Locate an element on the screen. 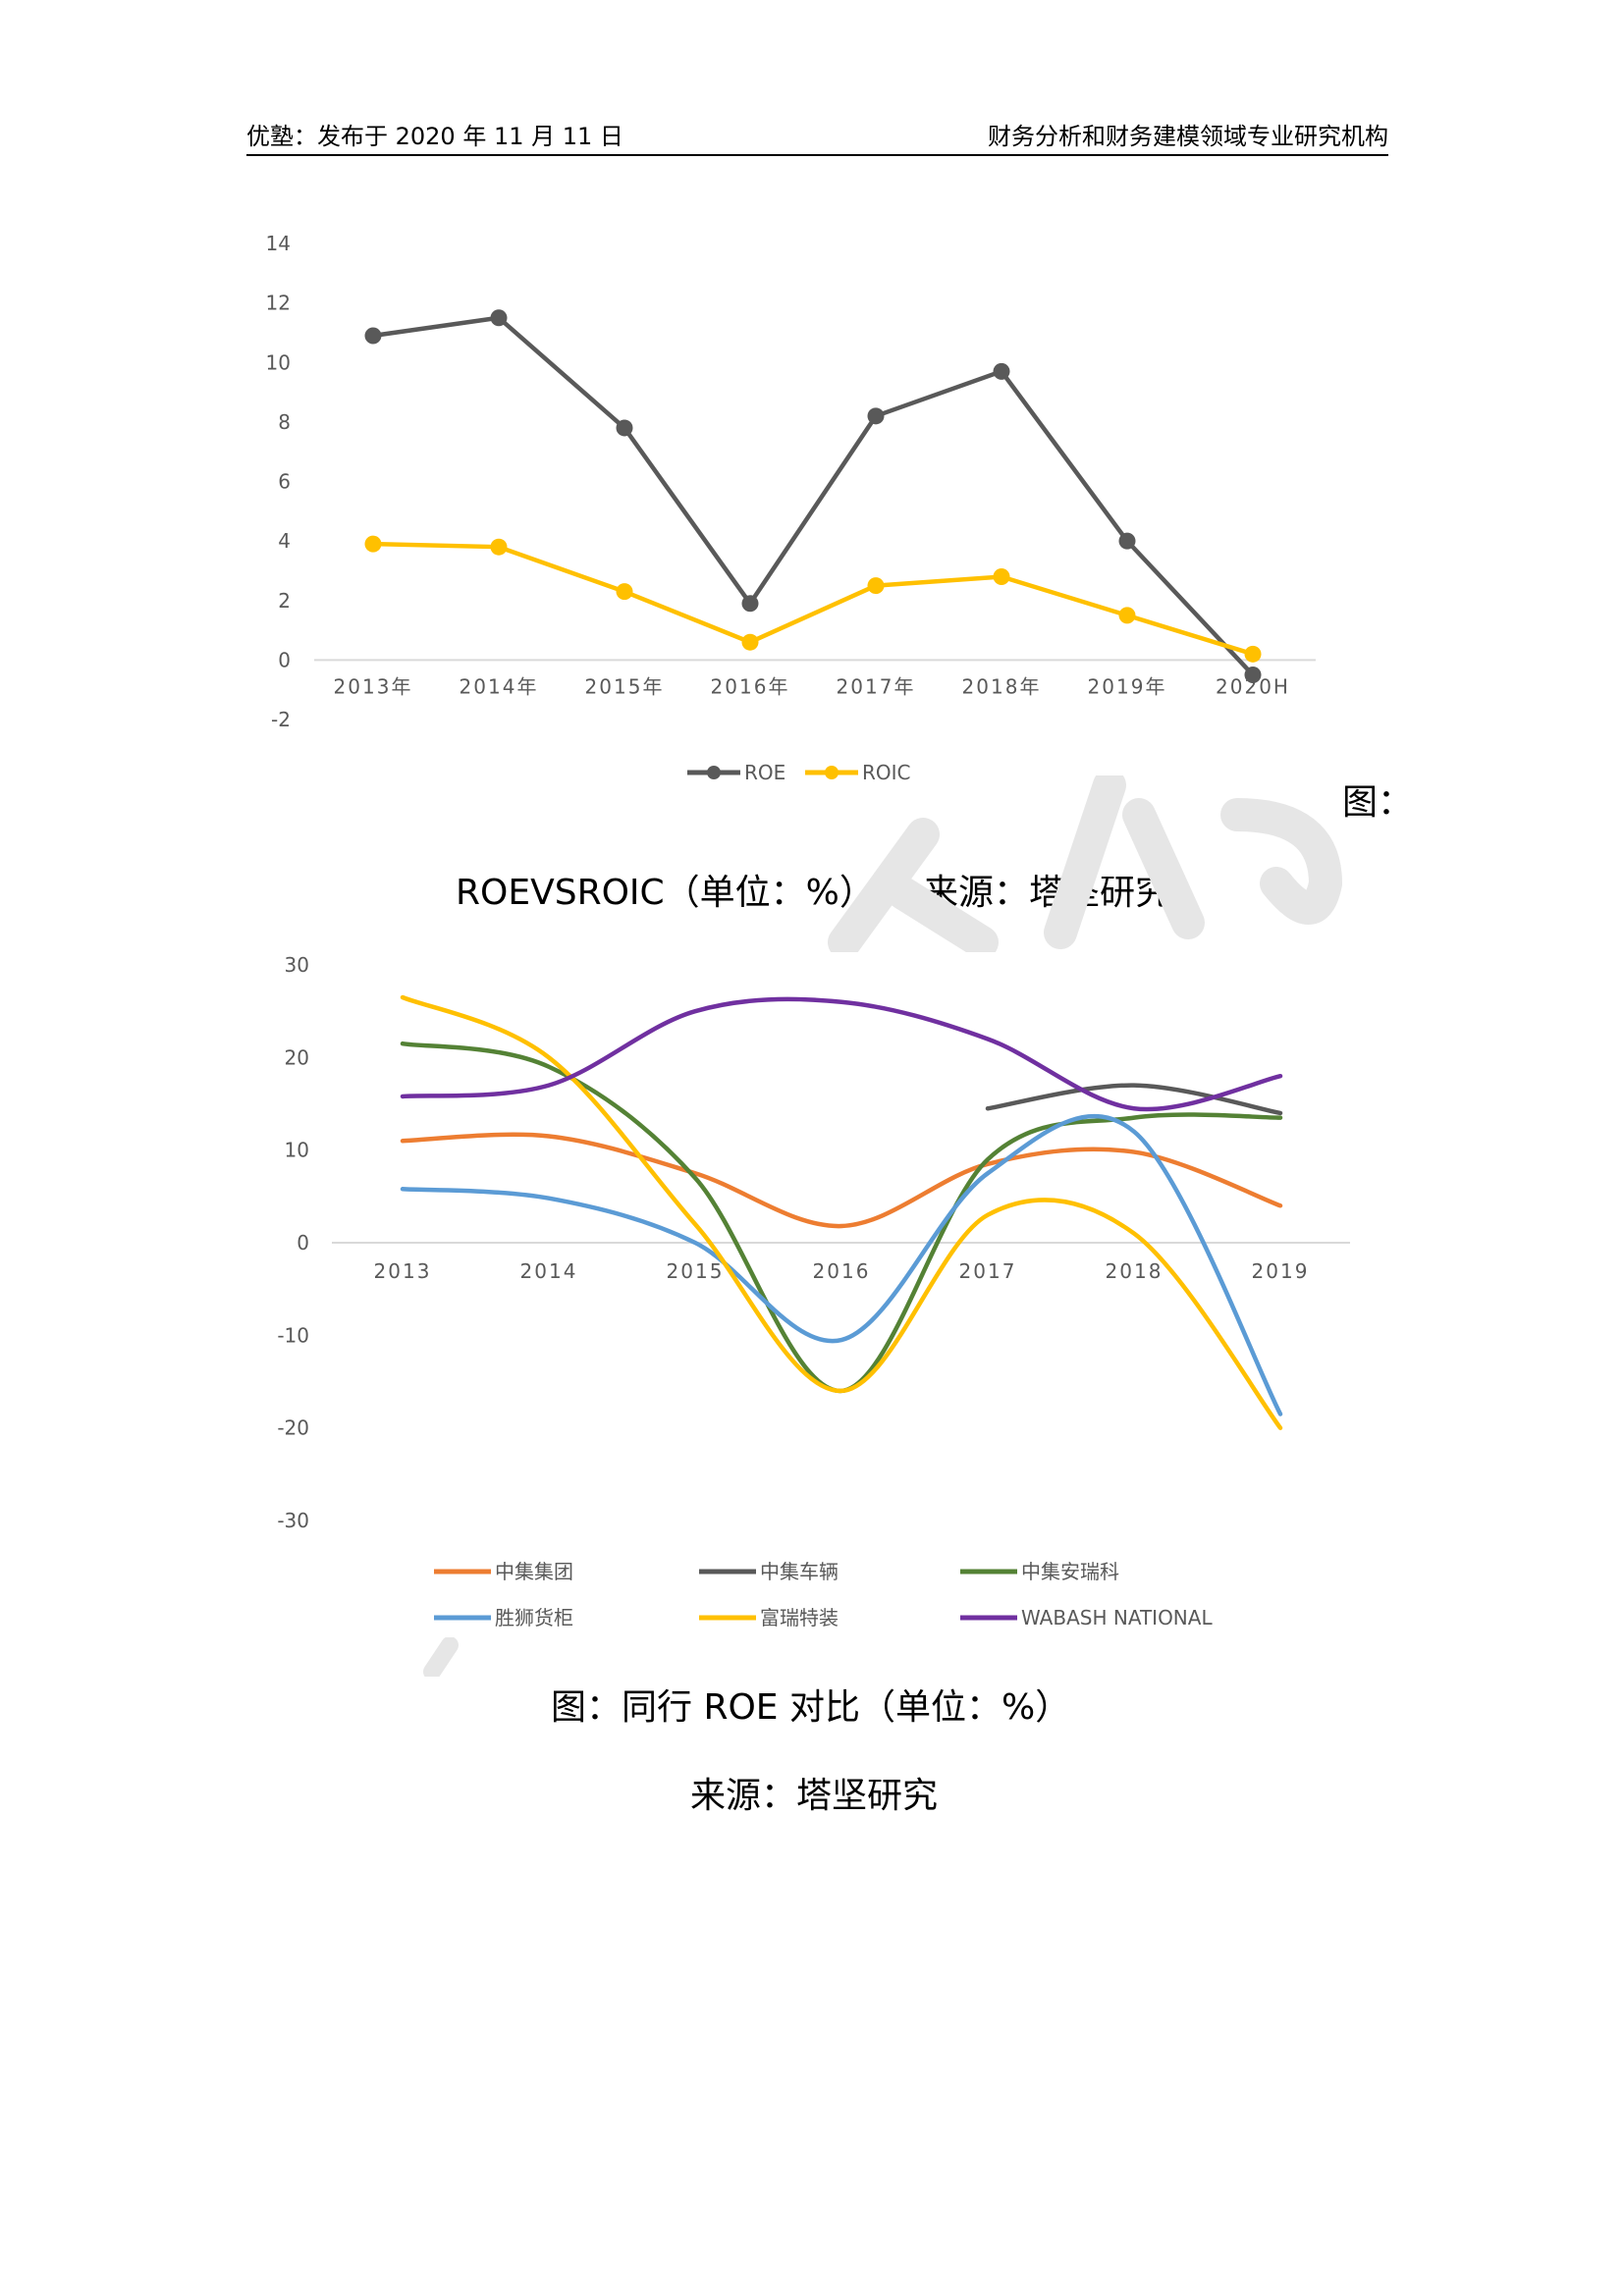  x-tick-label: 2013年 is located at coordinates (373, 686).